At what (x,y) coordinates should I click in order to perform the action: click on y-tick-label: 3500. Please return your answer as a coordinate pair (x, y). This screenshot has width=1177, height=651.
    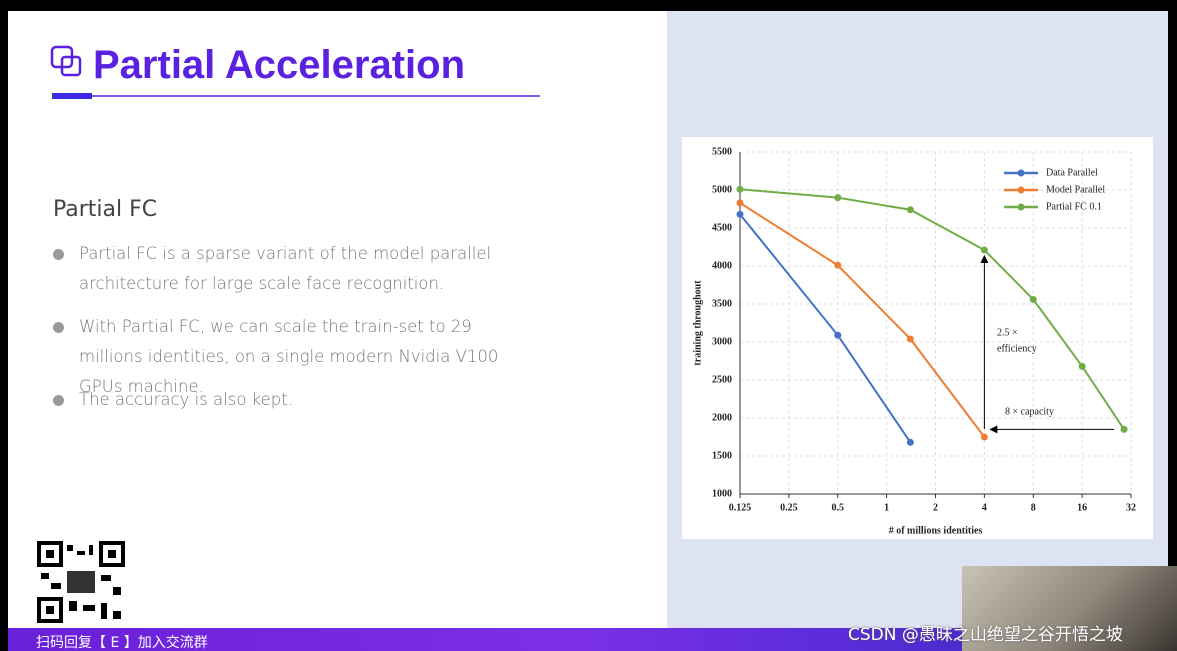
    Looking at the image, I should click on (722, 303).